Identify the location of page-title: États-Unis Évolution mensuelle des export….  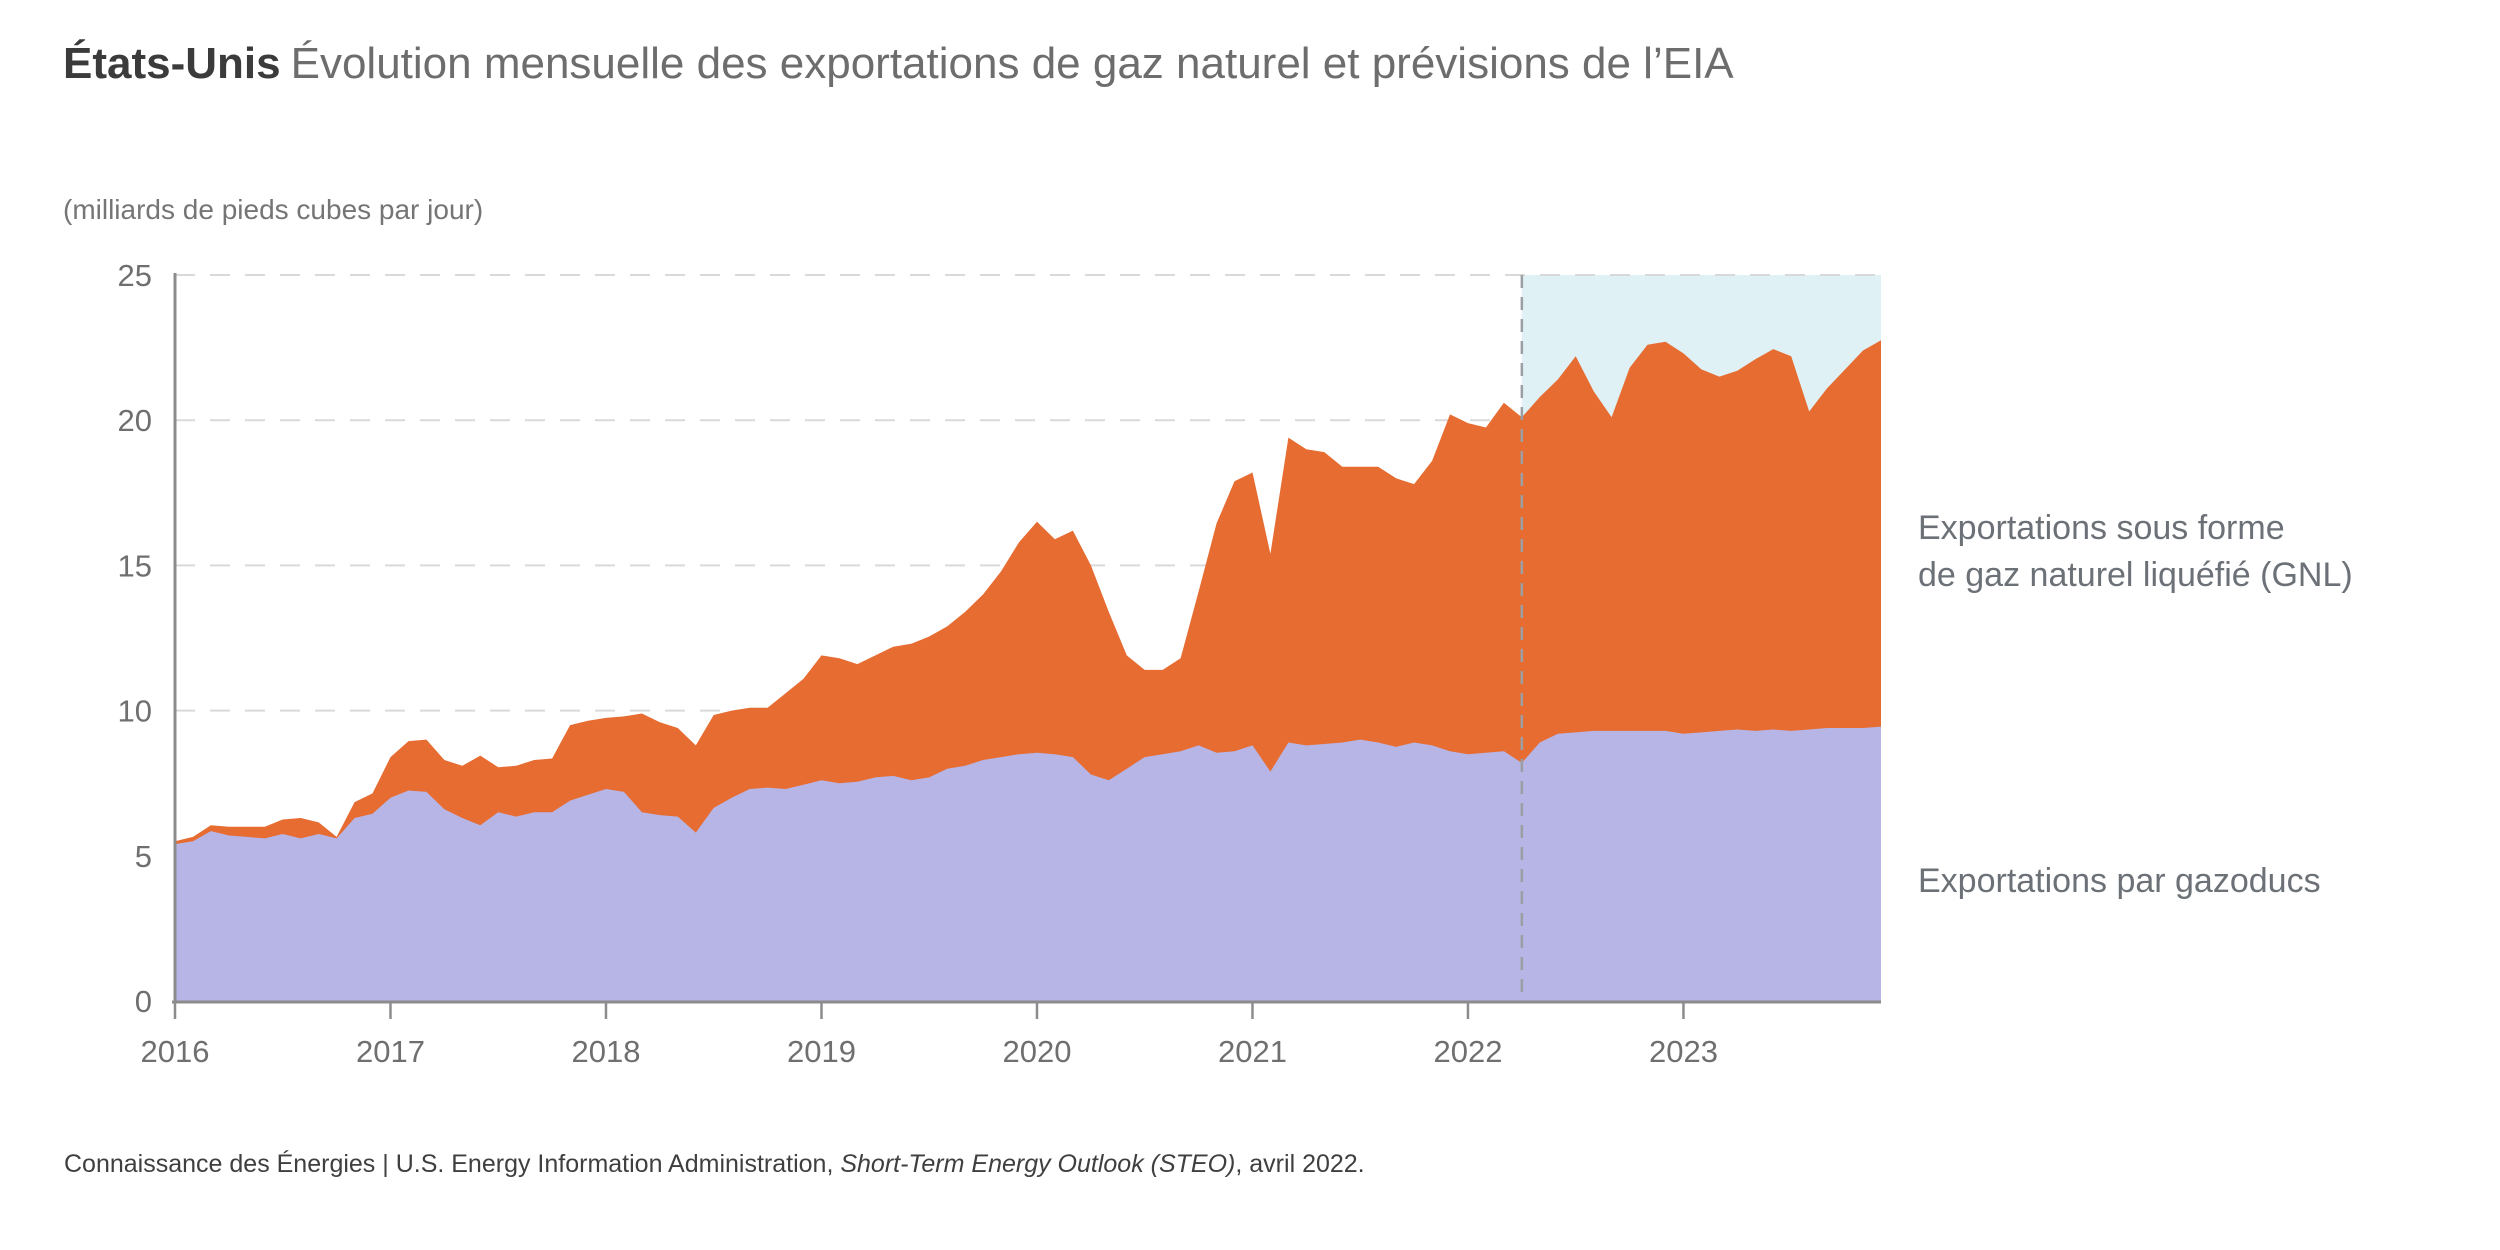
(898, 64).